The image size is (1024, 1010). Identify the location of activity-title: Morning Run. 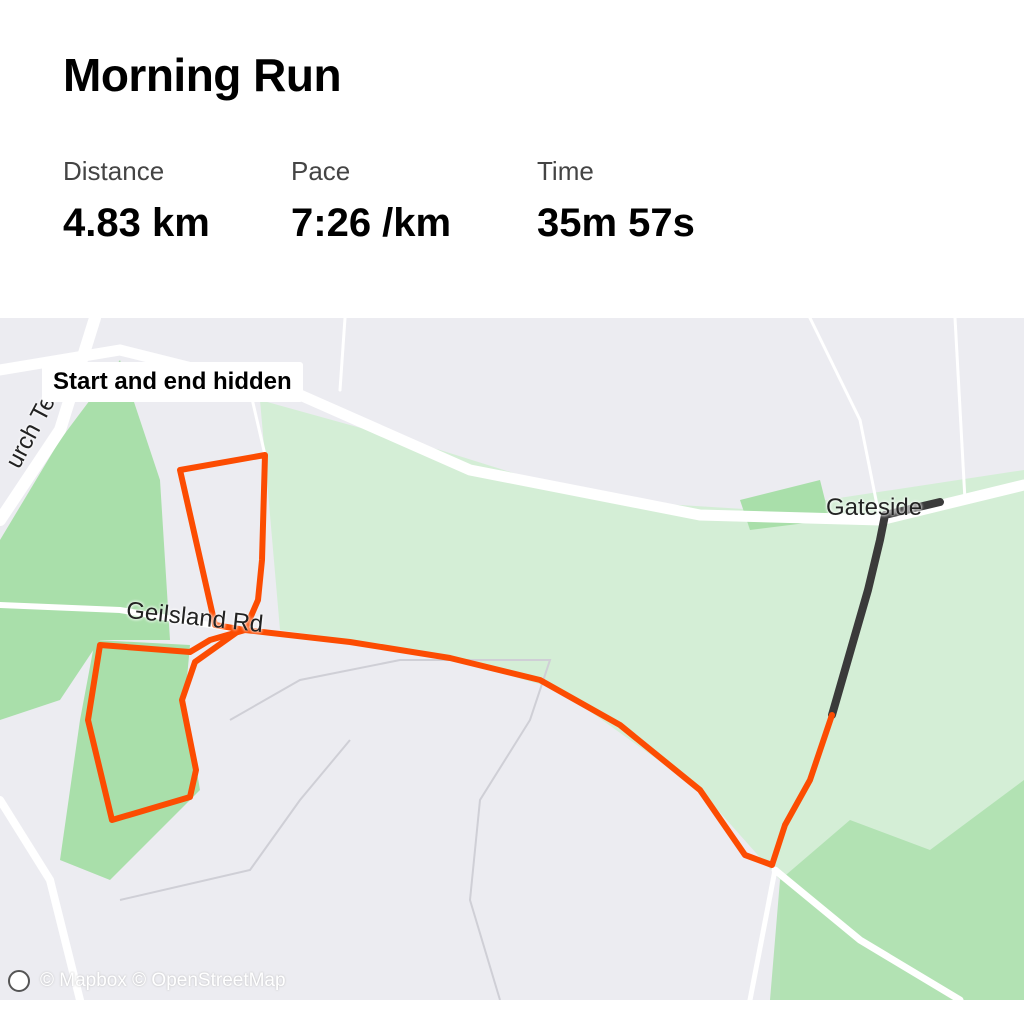
(202, 75).